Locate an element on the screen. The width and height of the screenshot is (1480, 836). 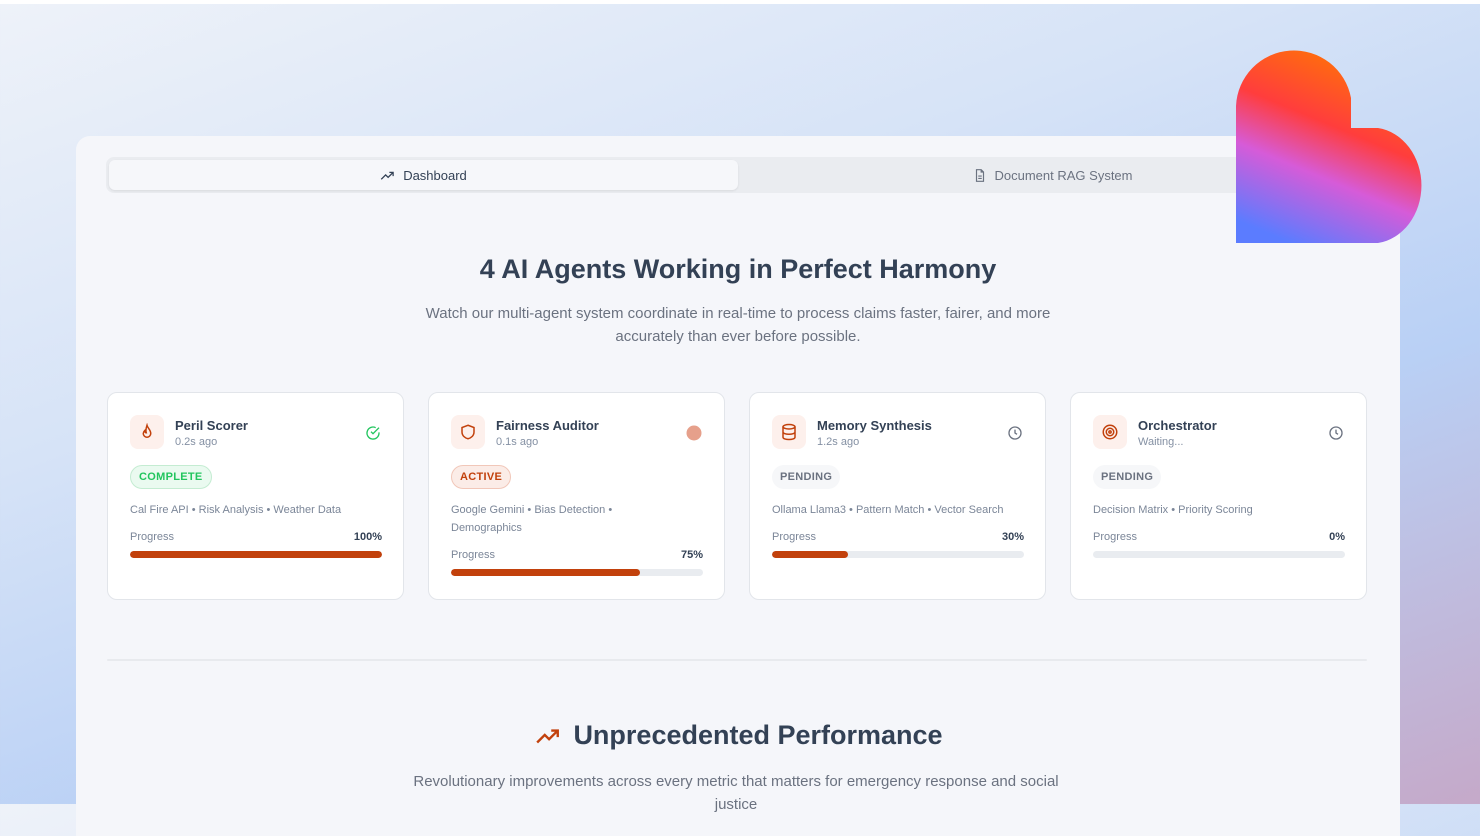
agent-name: Fairness Auditor is located at coordinates (547, 425).